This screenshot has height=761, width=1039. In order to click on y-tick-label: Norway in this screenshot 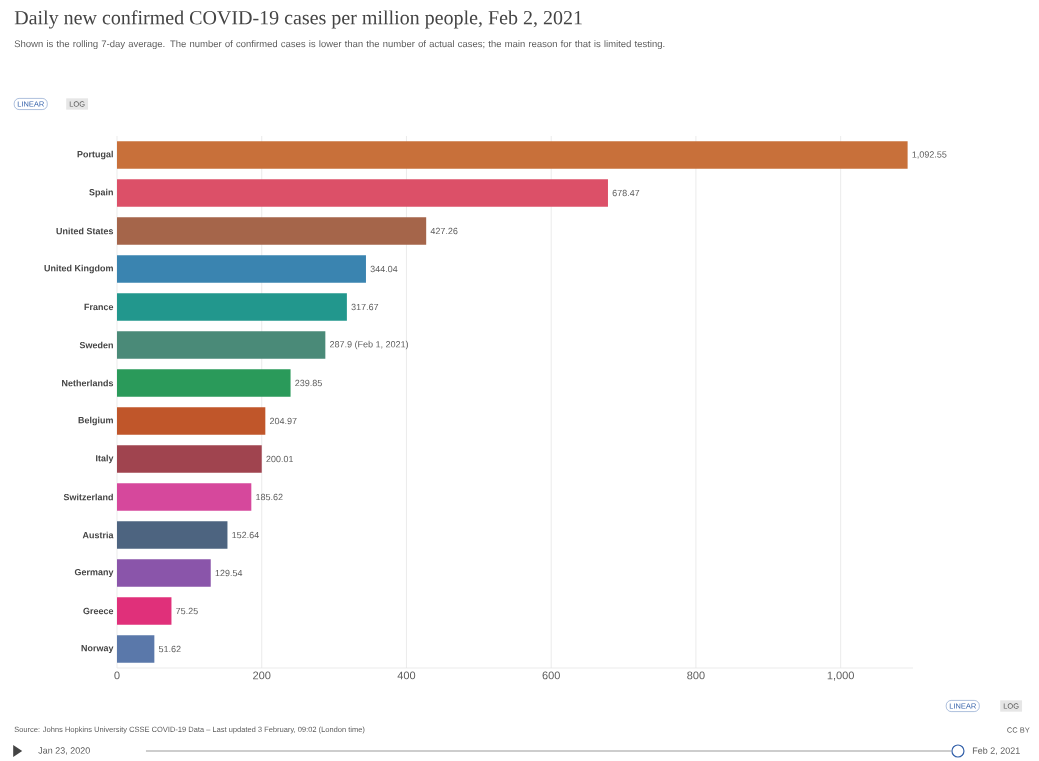, I will do `click(97, 649)`.